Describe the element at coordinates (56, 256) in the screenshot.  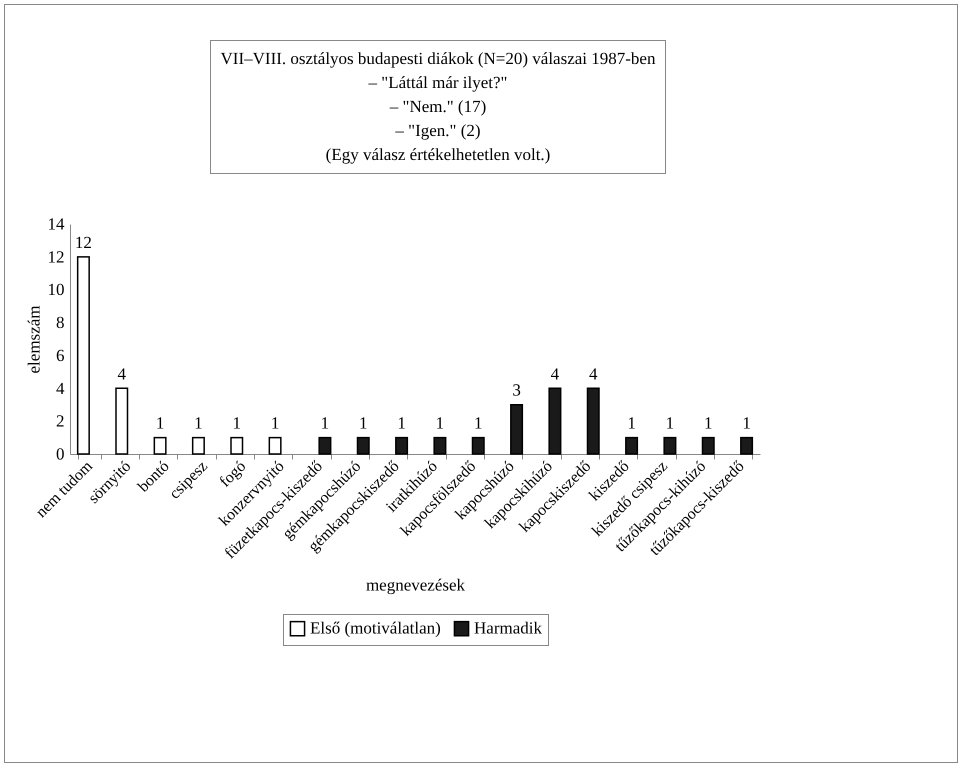
I see `y-tick-label: 12` at that location.